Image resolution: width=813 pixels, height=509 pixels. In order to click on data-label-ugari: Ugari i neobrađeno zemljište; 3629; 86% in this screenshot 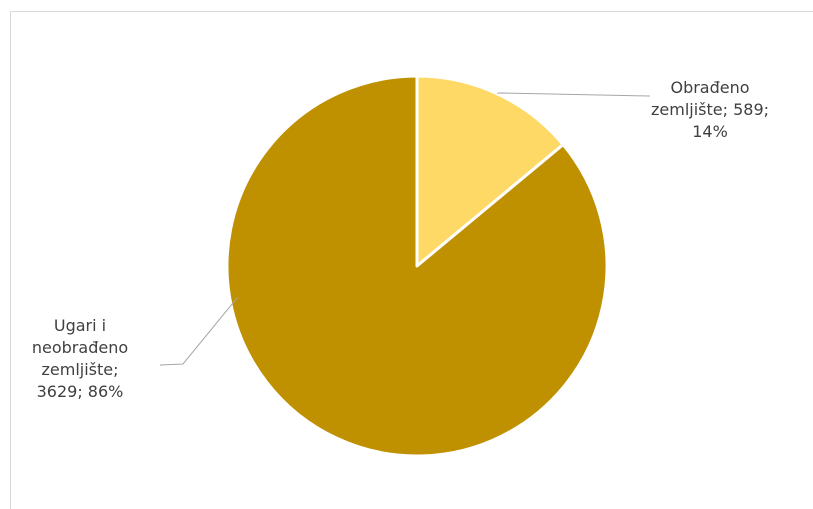, I will do `click(80, 359)`.